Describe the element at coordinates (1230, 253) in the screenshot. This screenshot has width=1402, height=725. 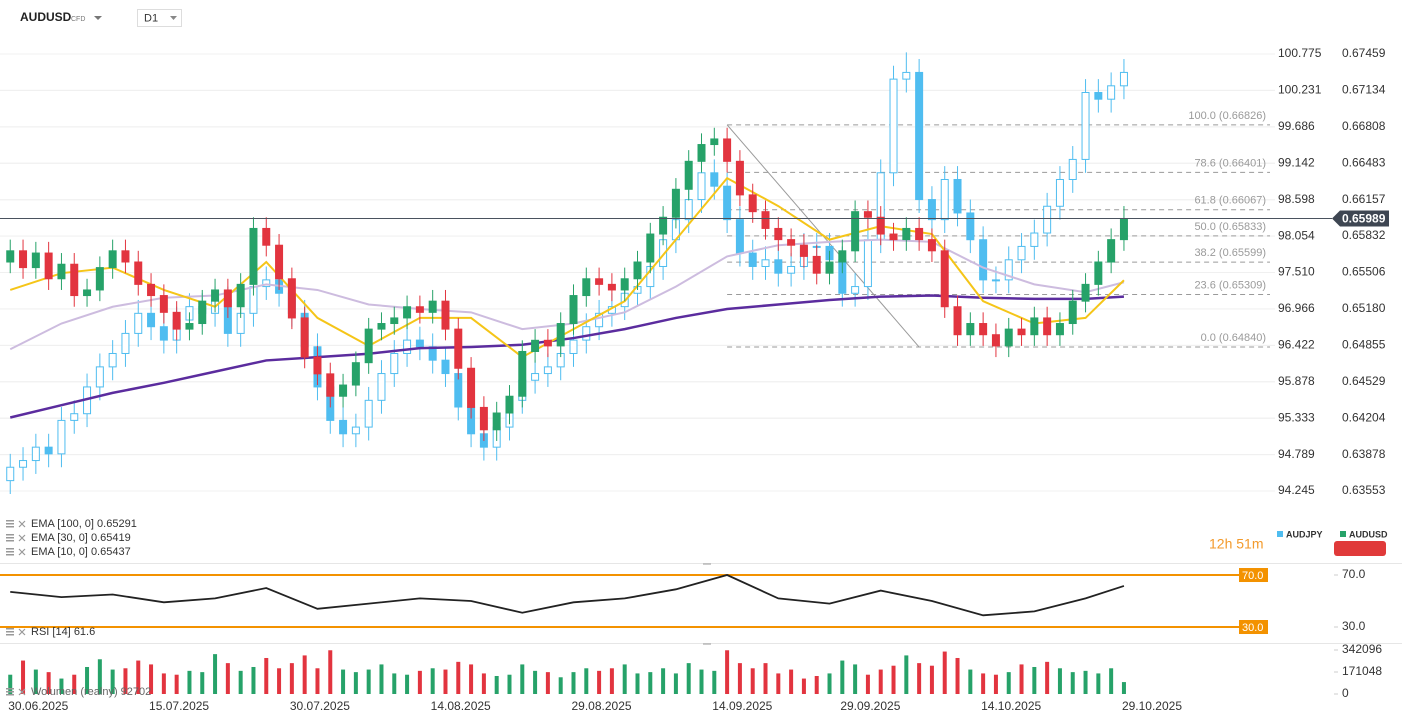
I see `fib-level-label: 38.2 (0.65599)` at that location.